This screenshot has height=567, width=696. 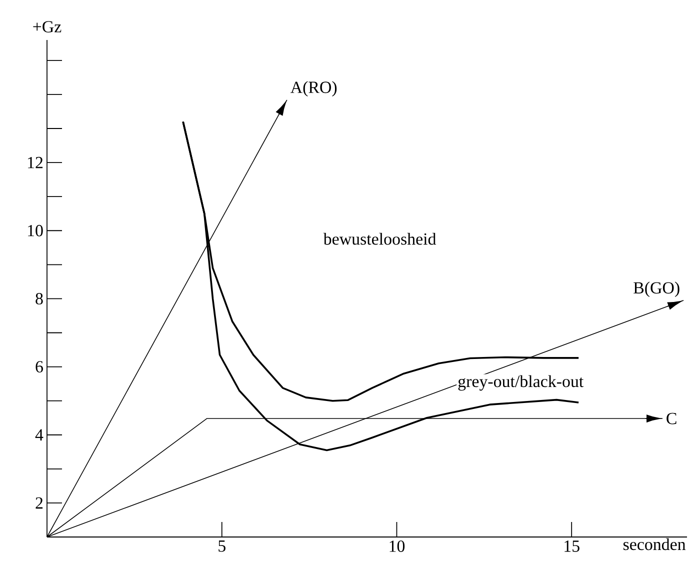 What do you see at coordinates (397, 546) in the screenshot?
I see `x-tick-label: 10` at bounding box center [397, 546].